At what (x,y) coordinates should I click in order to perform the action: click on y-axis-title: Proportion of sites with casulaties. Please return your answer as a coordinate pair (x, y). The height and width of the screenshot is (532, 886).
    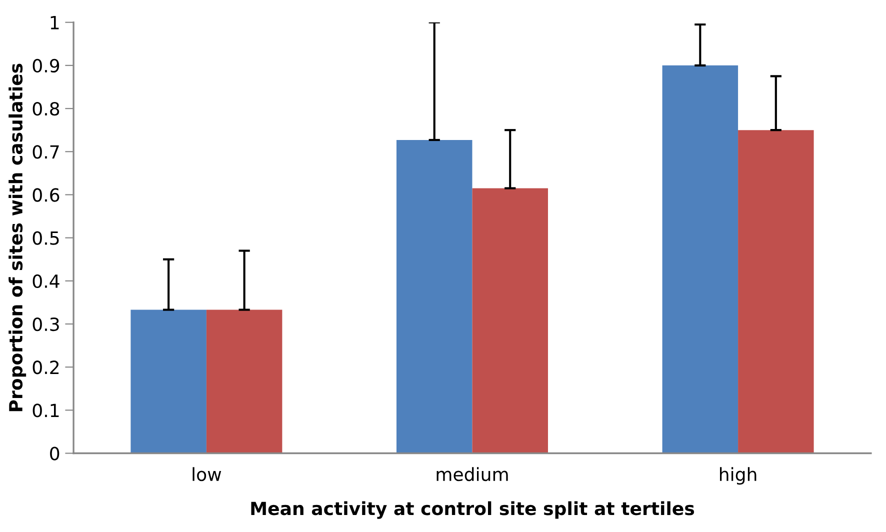
    Looking at the image, I should click on (17, 238).